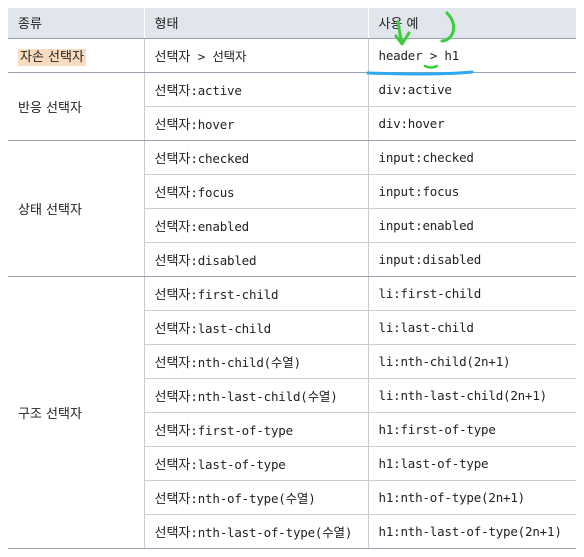 This screenshot has height=557, width=584. I want to click on form-cell: 선택자:nth-last-of-type(수열), so click(256, 531).